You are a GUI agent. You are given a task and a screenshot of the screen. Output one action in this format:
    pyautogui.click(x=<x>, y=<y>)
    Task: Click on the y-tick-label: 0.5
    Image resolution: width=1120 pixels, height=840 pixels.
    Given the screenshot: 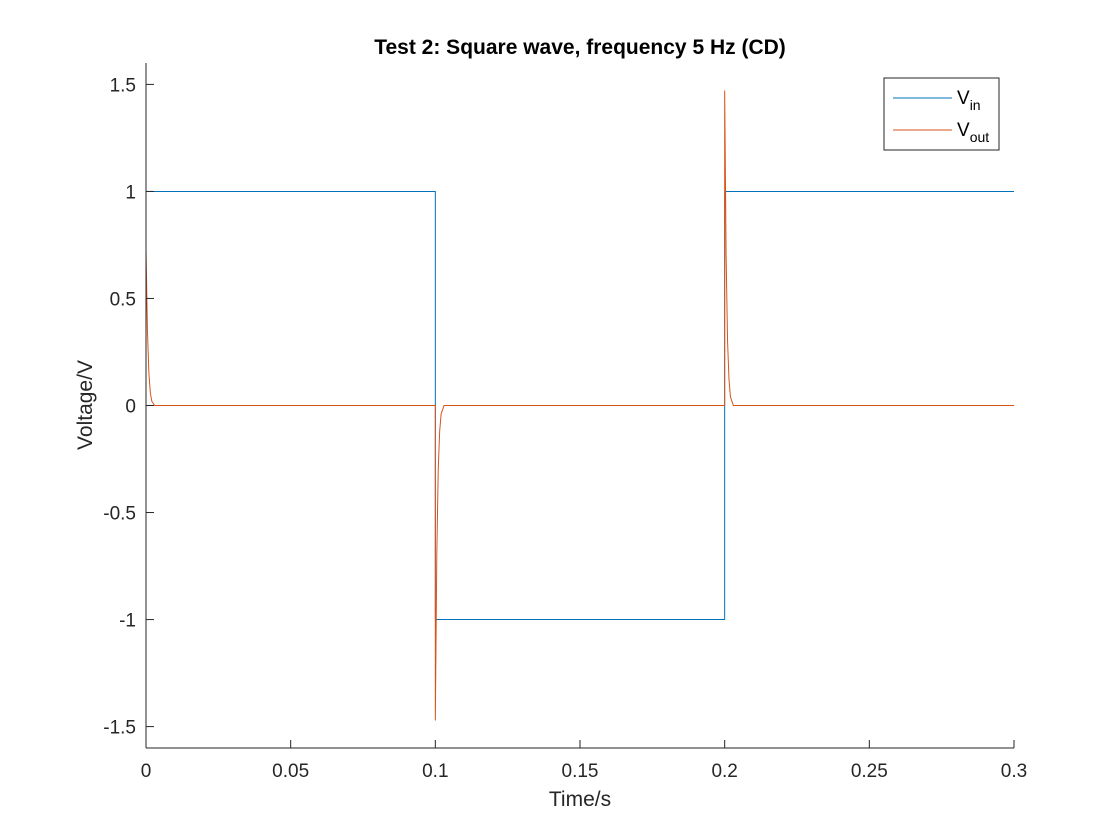 What is the action you would take?
    pyautogui.click(x=123, y=299)
    